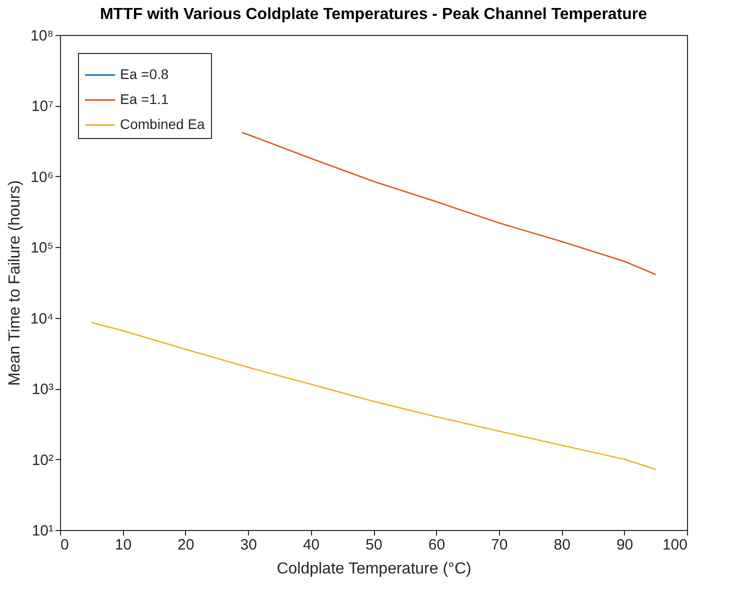 The image size is (752, 594). What do you see at coordinates (374, 569) in the screenshot?
I see `x-axis-title: Coldplate Temperature (°C)` at bounding box center [374, 569].